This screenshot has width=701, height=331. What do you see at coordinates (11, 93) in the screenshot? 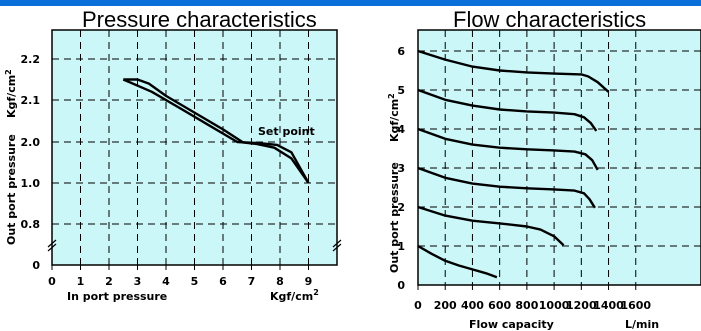
I see `pressure-y-unit: Kgf/cm2` at bounding box center [11, 93].